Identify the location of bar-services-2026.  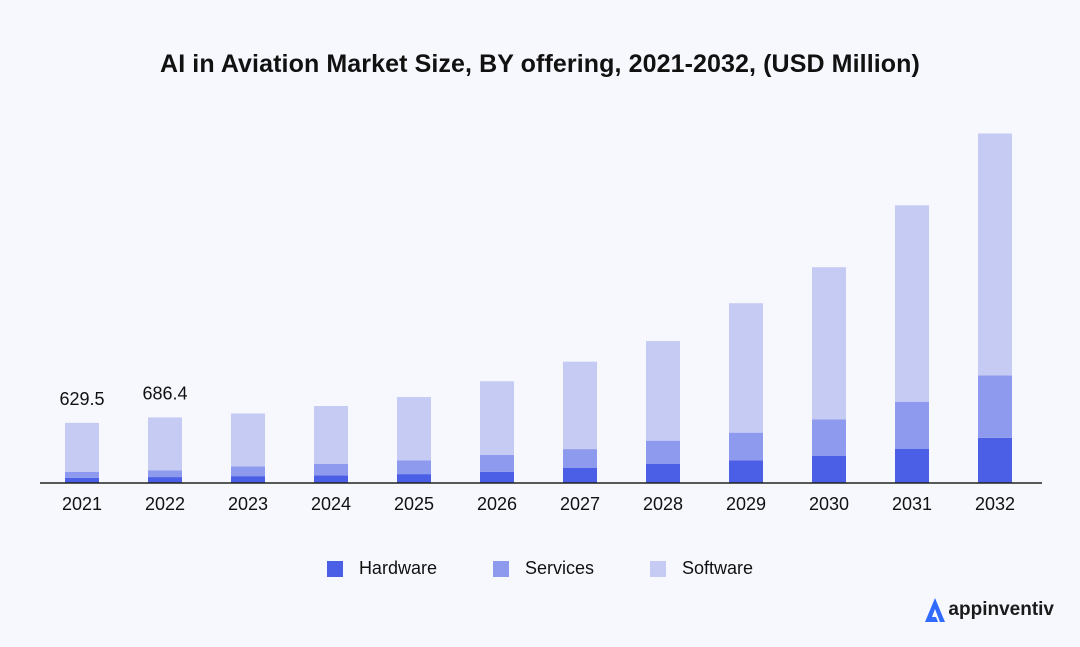
(497, 463).